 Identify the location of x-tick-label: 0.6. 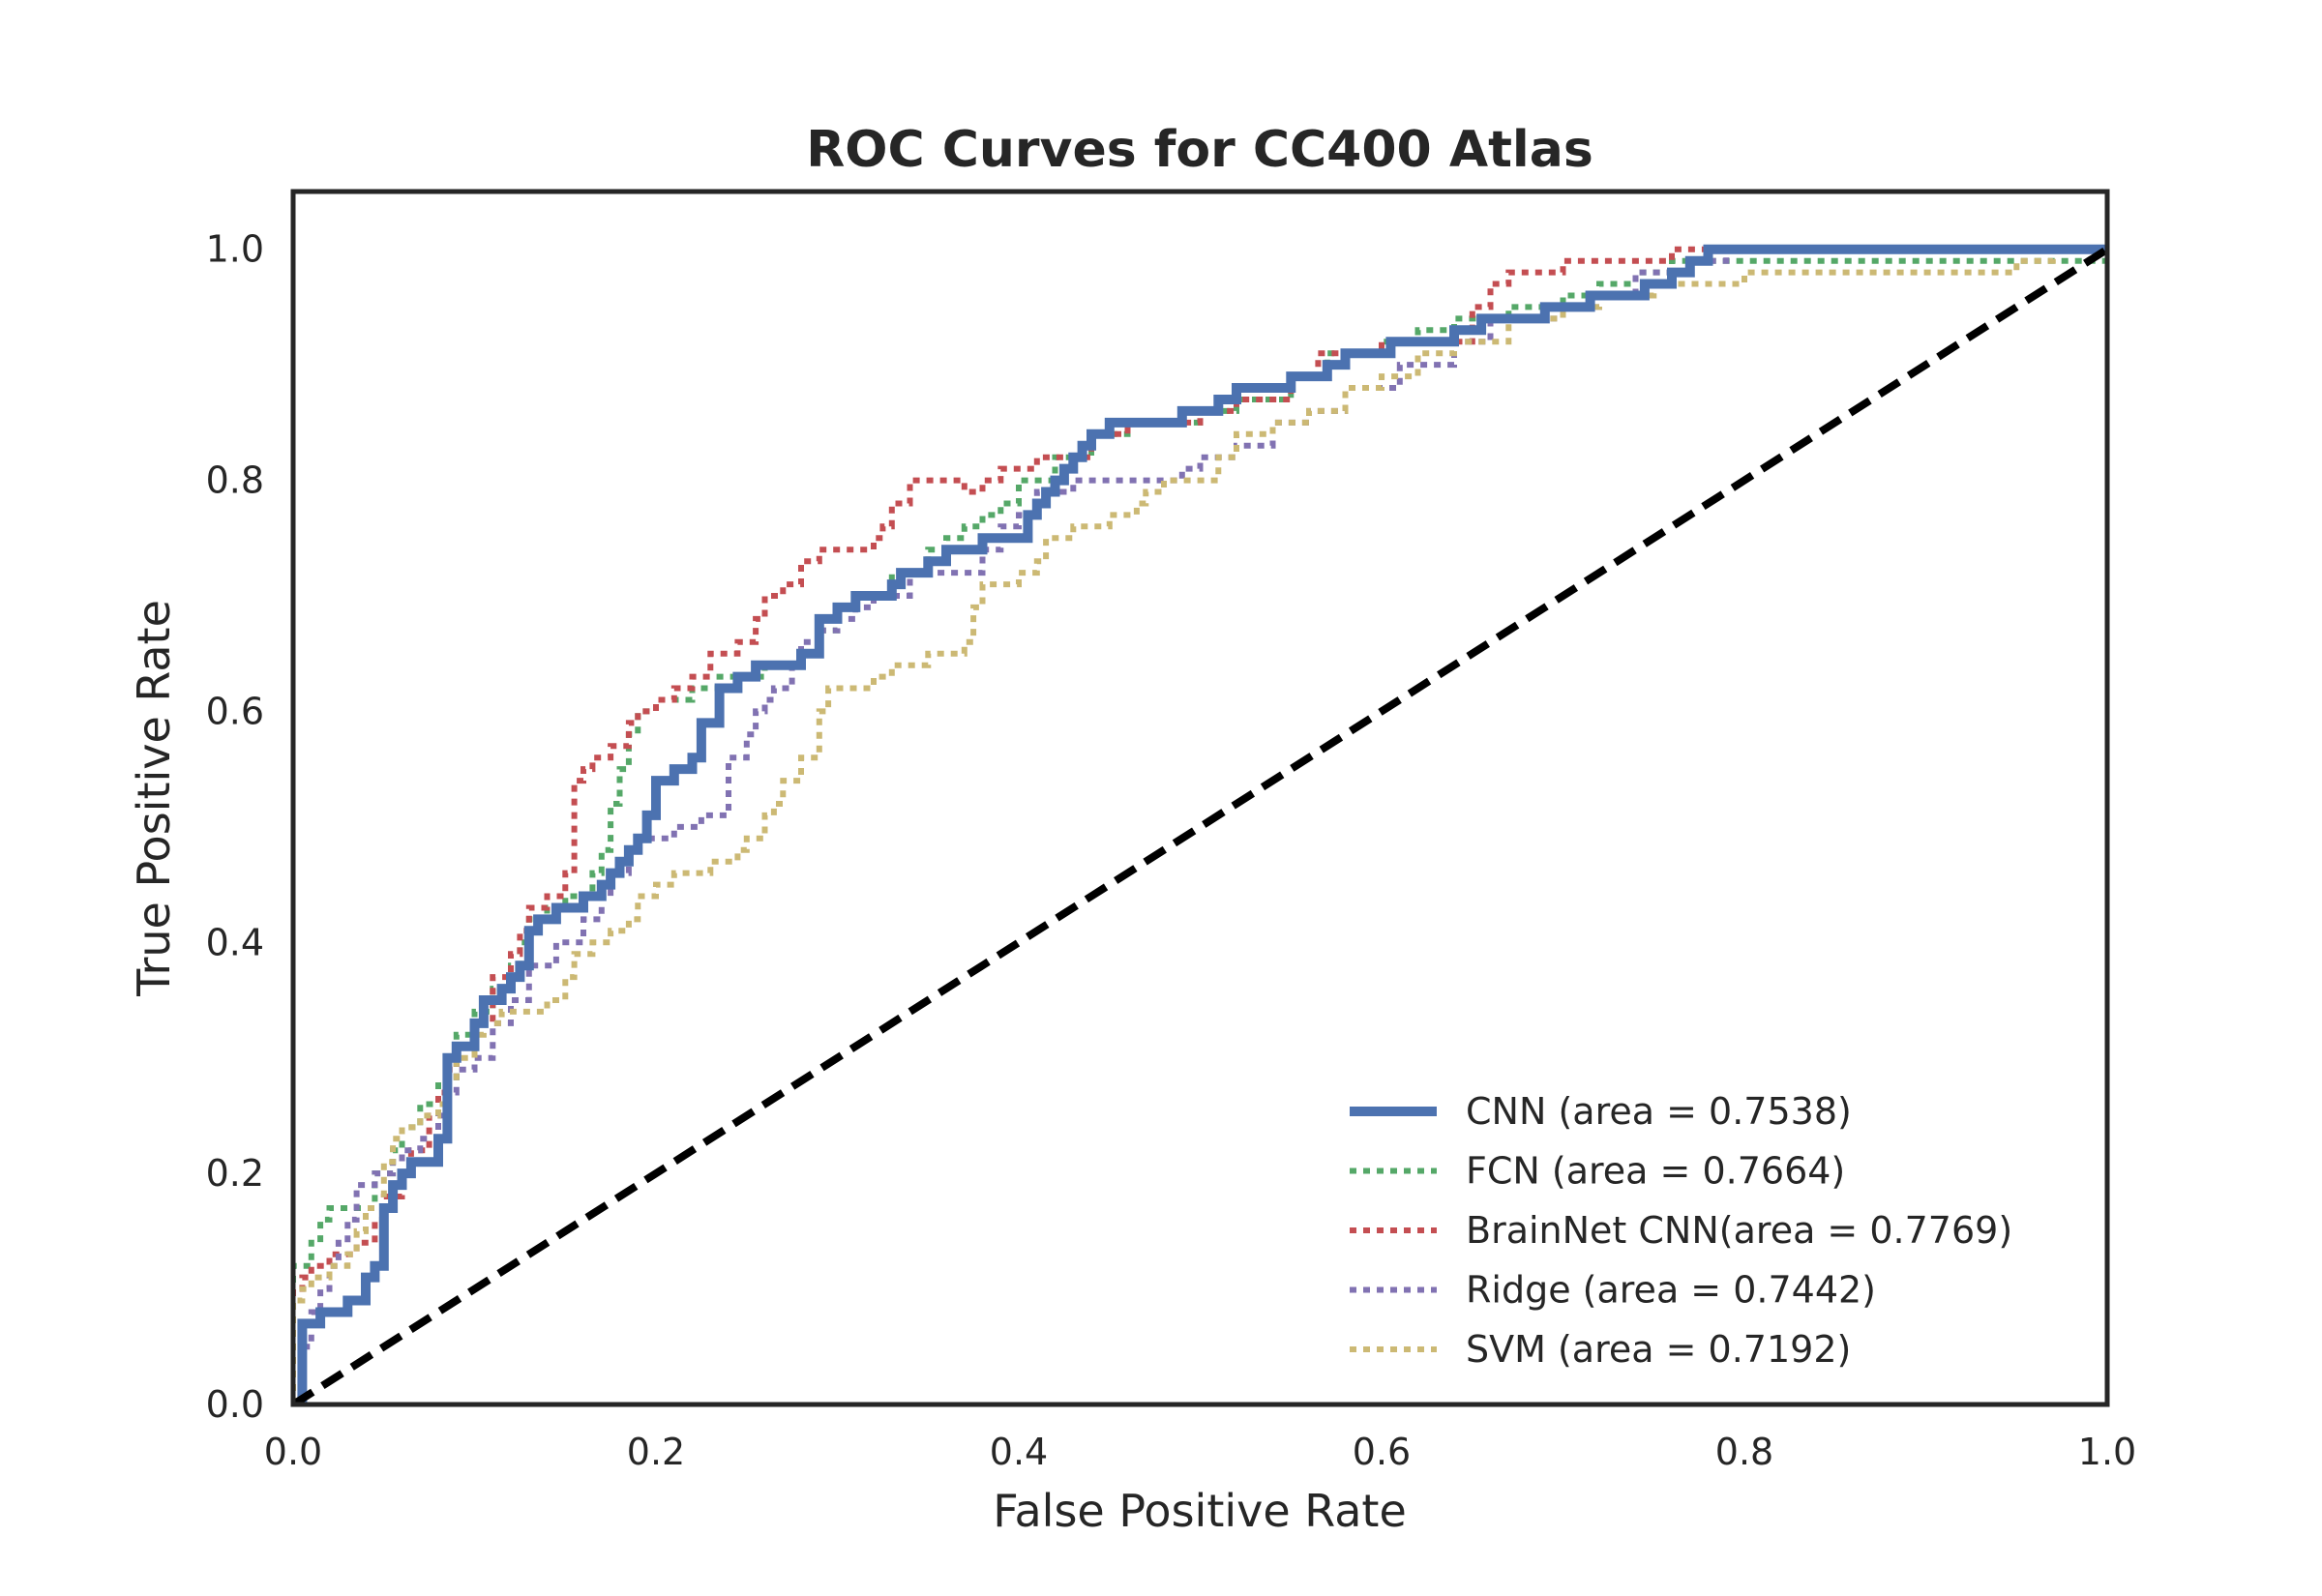
(1382, 1452).